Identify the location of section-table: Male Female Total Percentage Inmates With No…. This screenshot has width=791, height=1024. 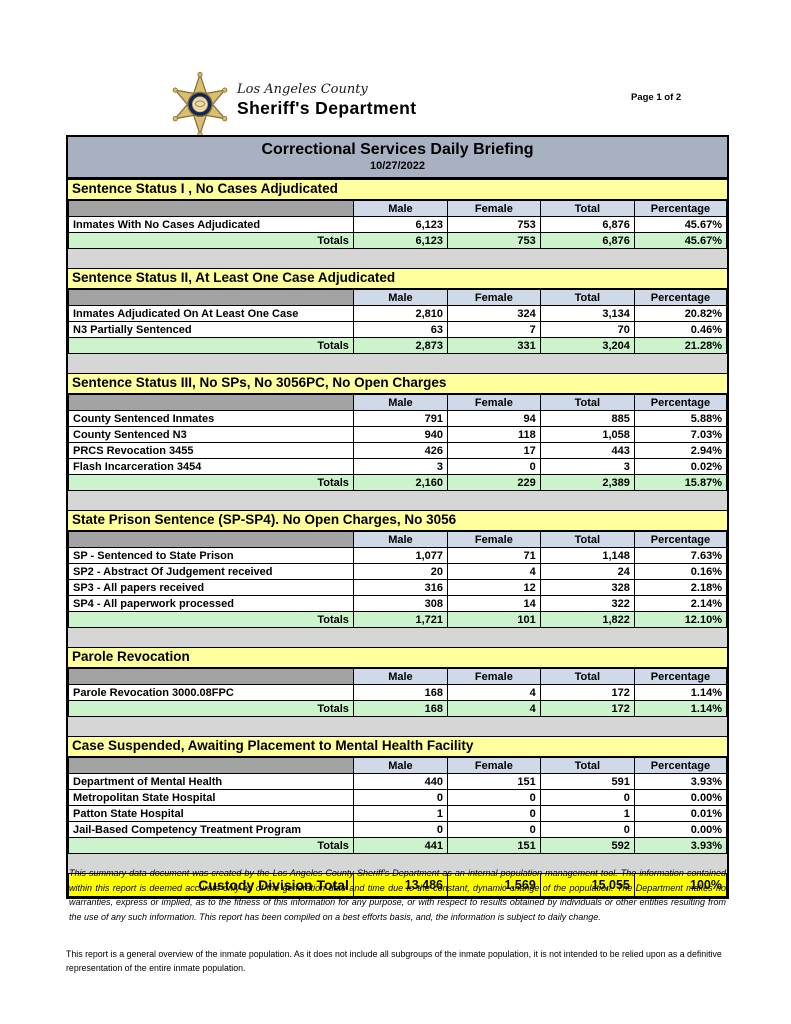
(398, 224).